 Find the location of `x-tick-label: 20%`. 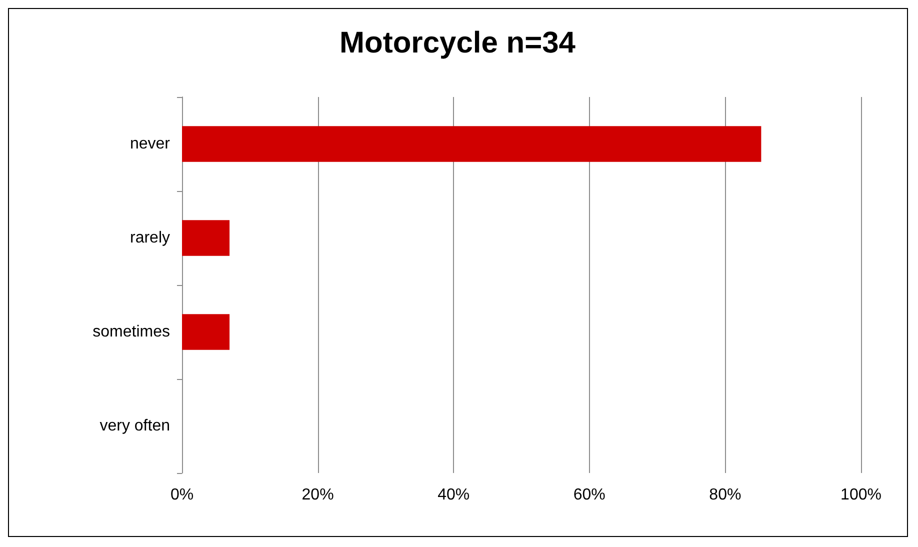

x-tick-label: 20% is located at coordinates (318, 495).